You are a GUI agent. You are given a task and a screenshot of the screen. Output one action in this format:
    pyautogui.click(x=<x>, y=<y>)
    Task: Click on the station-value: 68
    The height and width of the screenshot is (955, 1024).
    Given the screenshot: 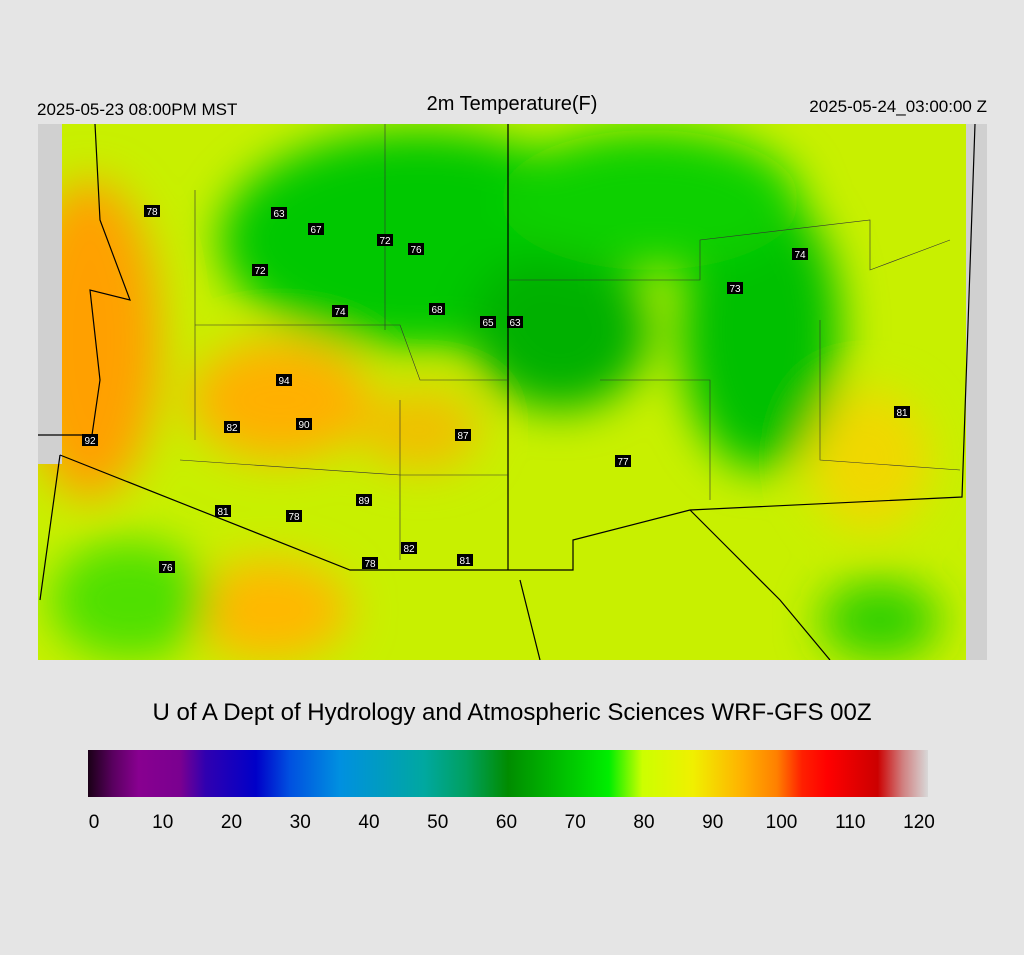 What is the action you would take?
    pyautogui.click(x=437, y=310)
    